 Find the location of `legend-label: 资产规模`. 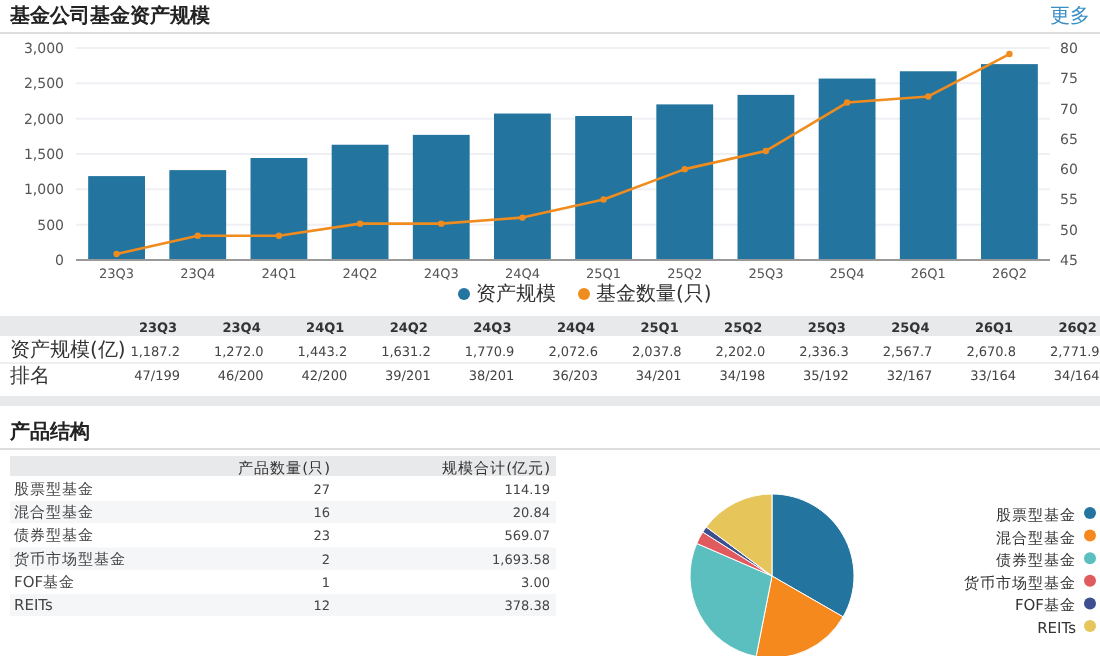

legend-label: 资产规模 is located at coordinates (516, 294).